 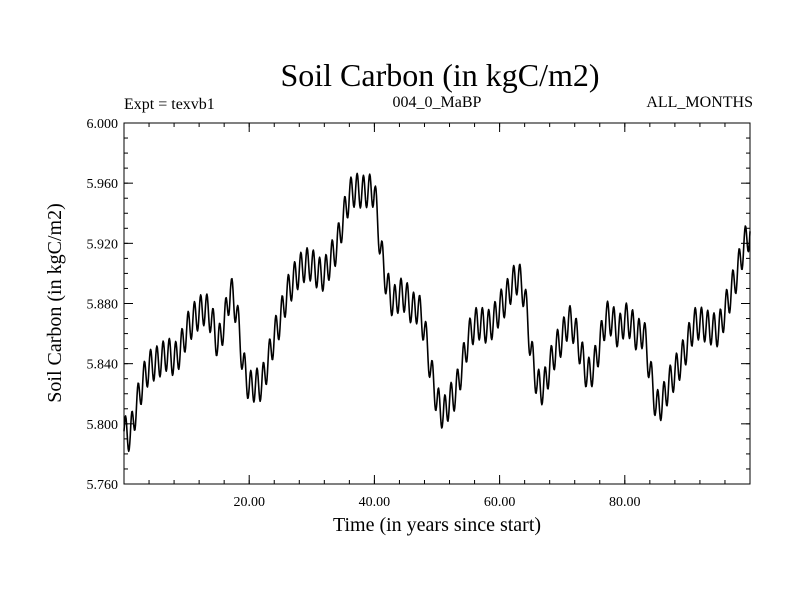 What do you see at coordinates (103, 184) in the screenshot?
I see `y-tick-label: 5.960` at bounding box center [103, 184].